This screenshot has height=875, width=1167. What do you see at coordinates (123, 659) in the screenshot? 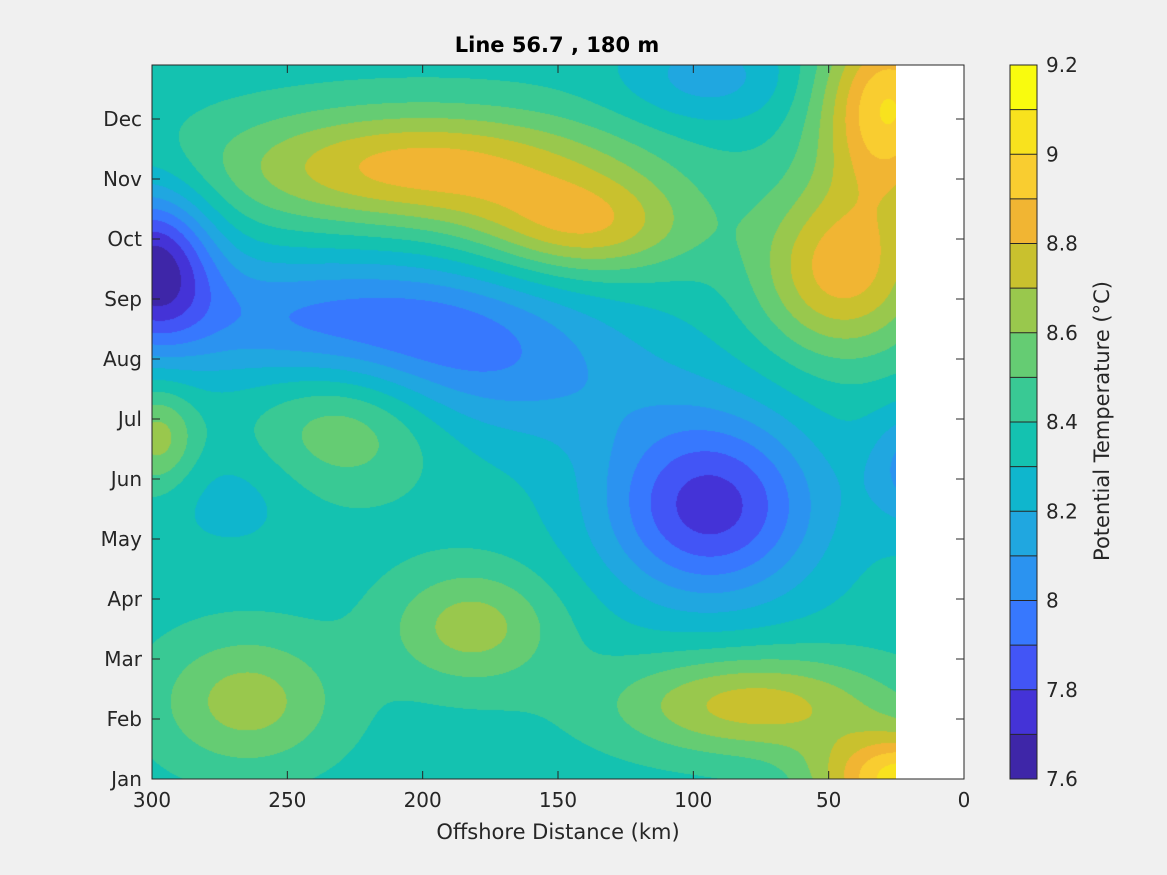
I see `y-tick-label: Mar` at bounding box center [123, 659].